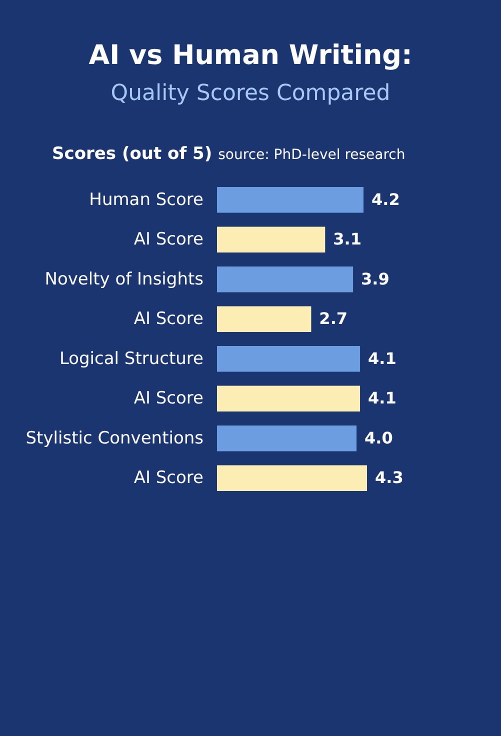  Describe the element at coordinates (389, 478) in the screenshot. I see `data-label: 4.3` at that location.